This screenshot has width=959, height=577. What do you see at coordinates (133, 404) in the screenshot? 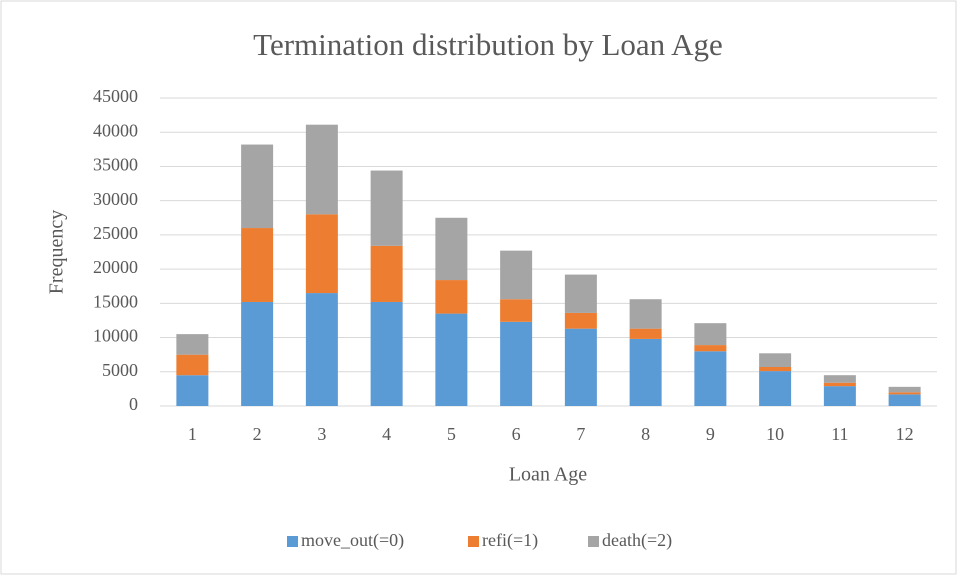
I see `y-tick-label: 0` at bounding box center [133, 404].